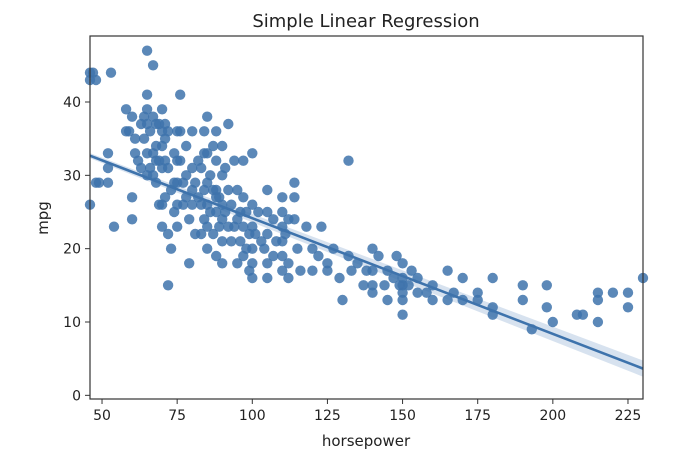  What do you see at coordinates (367, 411) in the screenshot?
I see `x-axis: 50 75 100 125 150 175 200 225` at bounding box center [367, 411].